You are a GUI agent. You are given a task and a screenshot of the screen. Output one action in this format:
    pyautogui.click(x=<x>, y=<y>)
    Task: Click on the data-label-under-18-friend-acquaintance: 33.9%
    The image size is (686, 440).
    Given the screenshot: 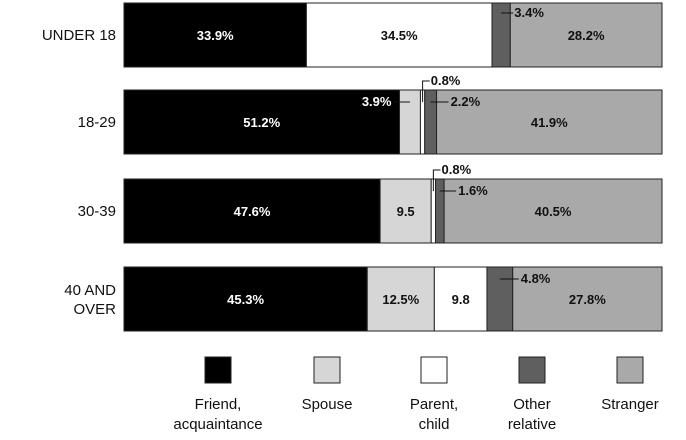 What is the action you would take?
    pyautogui.click(x=215, y=35)
    